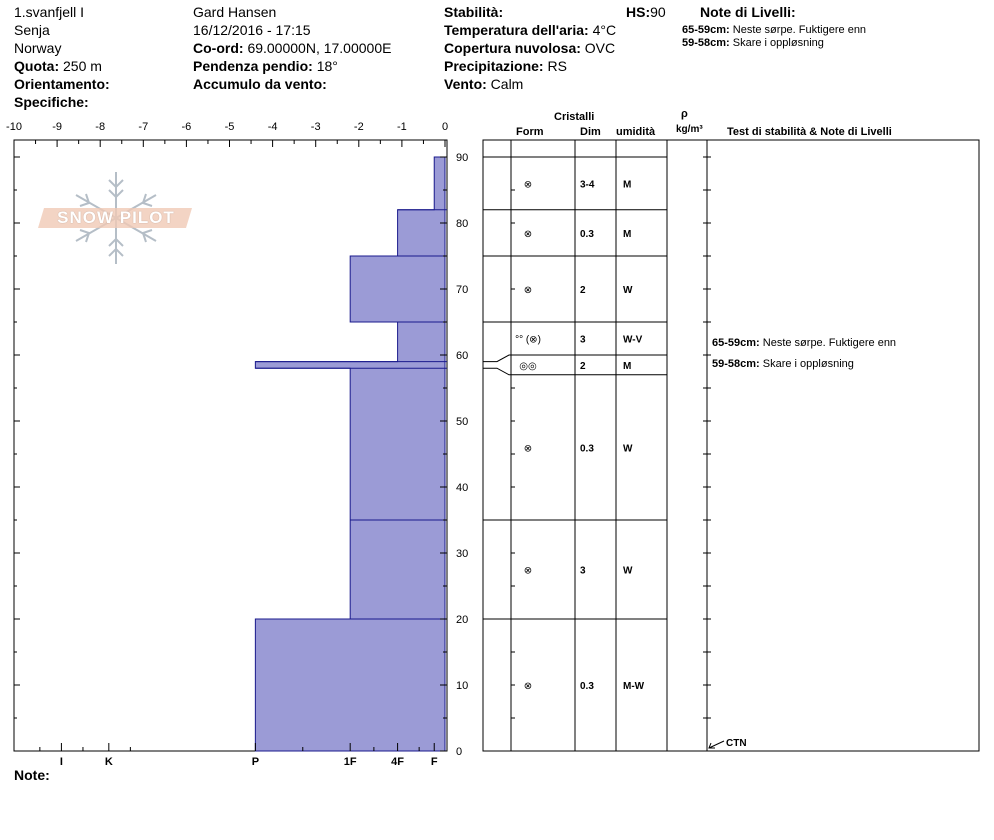 The height and width of the screenshot is (840, 994). Describe the element at coordinates (462, 158) in the screenshot. I see `depth-tick-label: 90` at that location.